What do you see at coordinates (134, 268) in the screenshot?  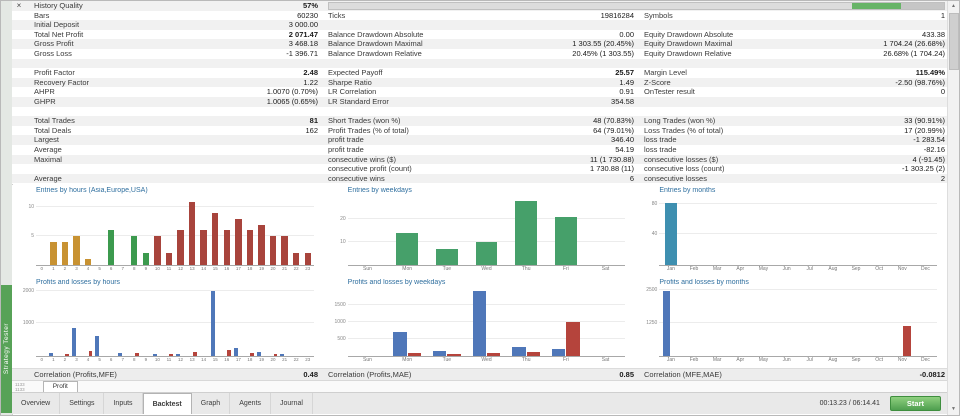 I see `x-axis-tick: 8` at bounding box center [134, 268].